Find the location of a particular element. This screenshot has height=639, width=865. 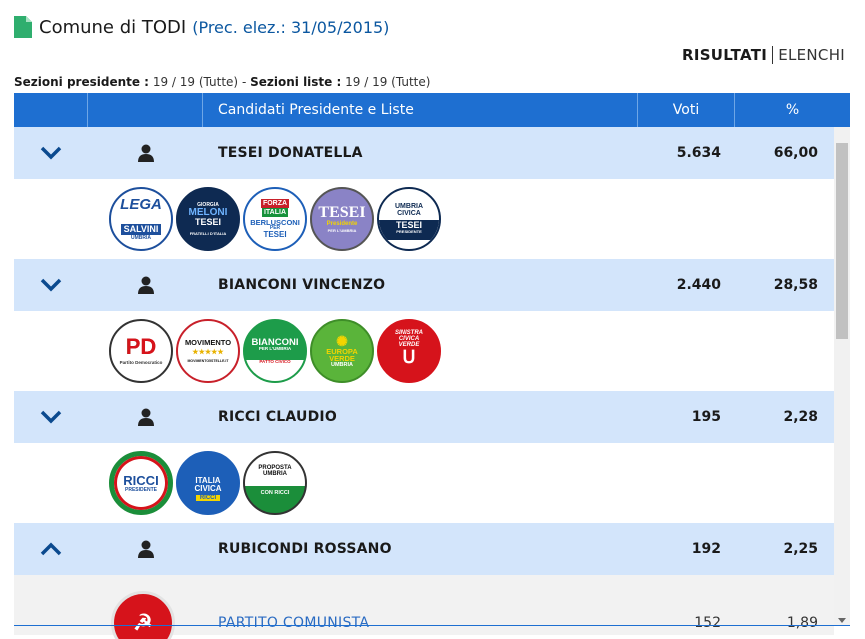

chevron-up-icon is located at coordinates (51, 549).